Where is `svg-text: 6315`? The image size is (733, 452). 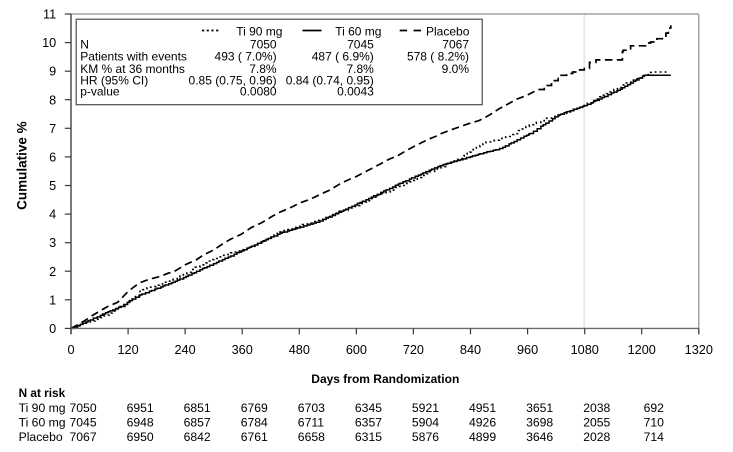 svg-text: 6315 is located at coordinates (368, 437).